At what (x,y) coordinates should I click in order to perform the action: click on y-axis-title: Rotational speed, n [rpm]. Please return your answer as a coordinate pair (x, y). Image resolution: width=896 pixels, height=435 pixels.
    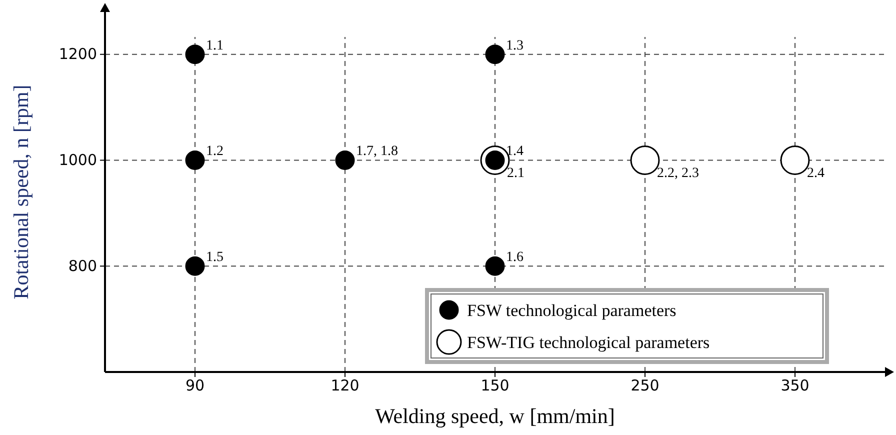
    Looking at the image, I should click on (21, 192).